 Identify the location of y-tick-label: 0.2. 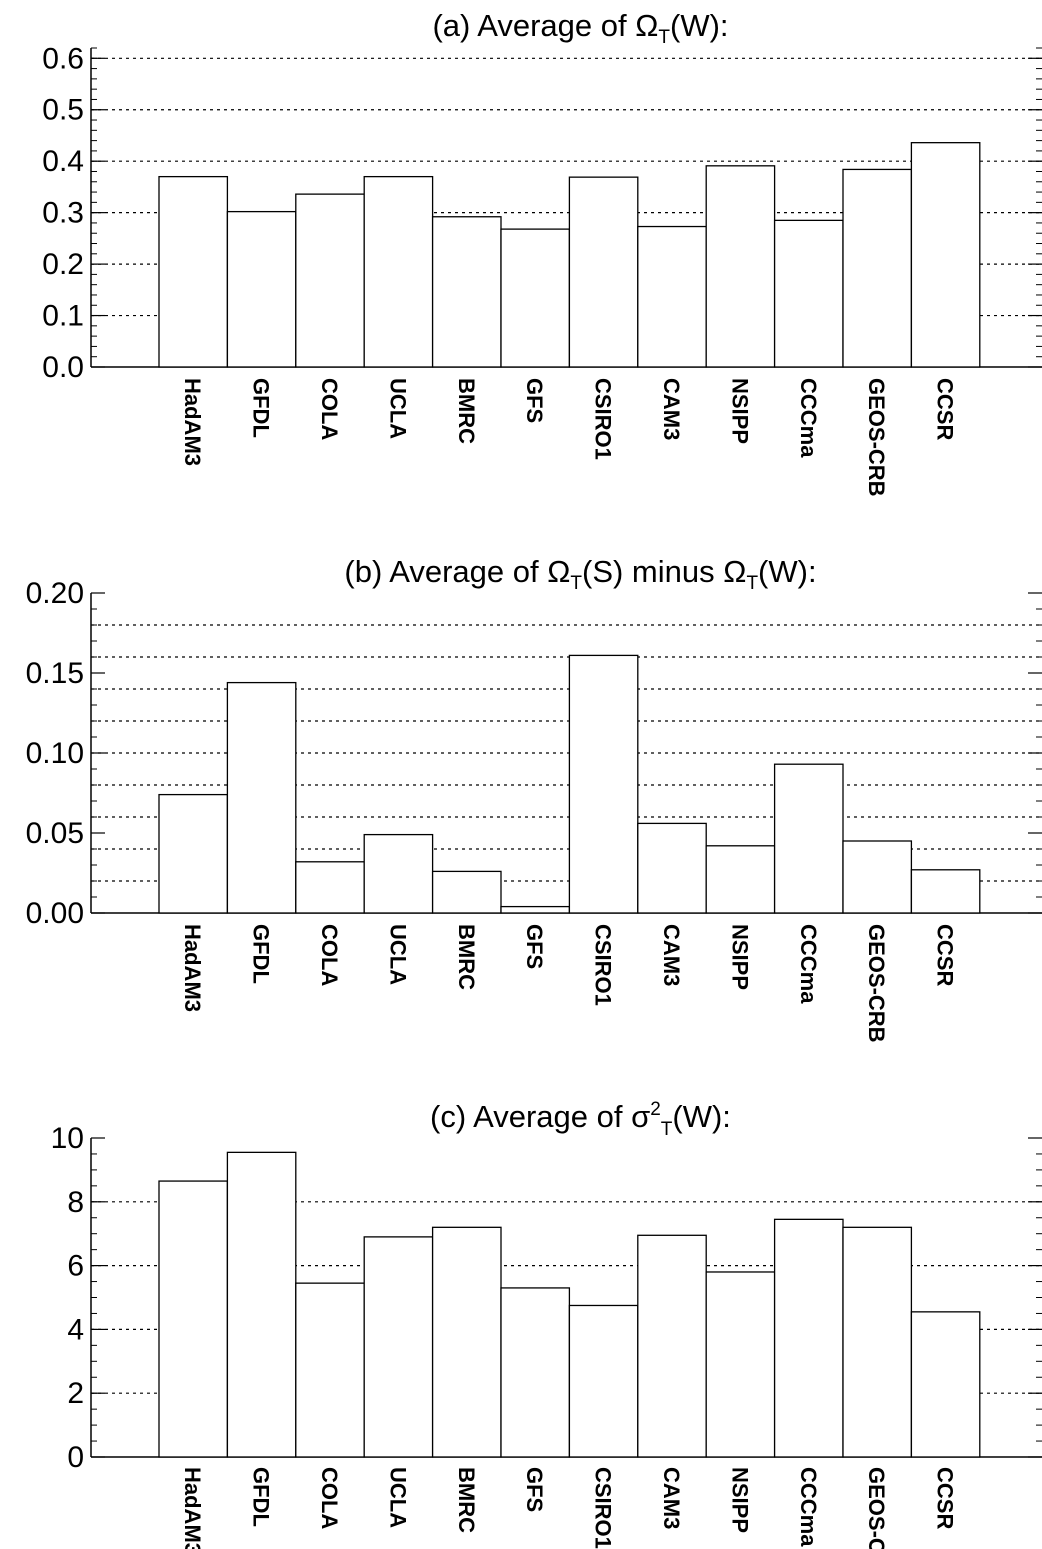
(63, 264).